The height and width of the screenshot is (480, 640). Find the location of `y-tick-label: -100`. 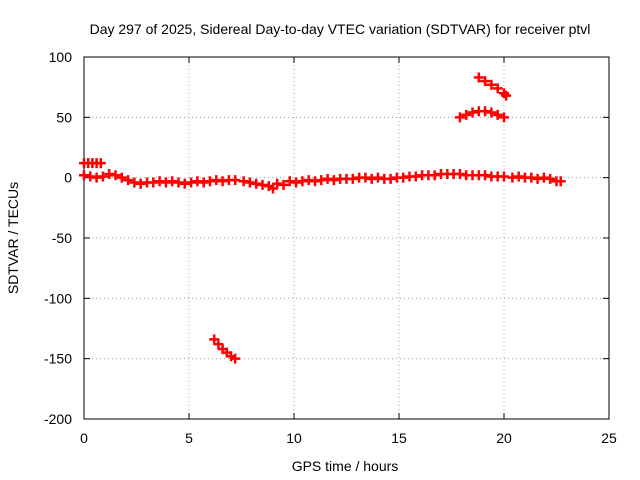

y-tick-label: -100 is located at coordinates (58, 298).